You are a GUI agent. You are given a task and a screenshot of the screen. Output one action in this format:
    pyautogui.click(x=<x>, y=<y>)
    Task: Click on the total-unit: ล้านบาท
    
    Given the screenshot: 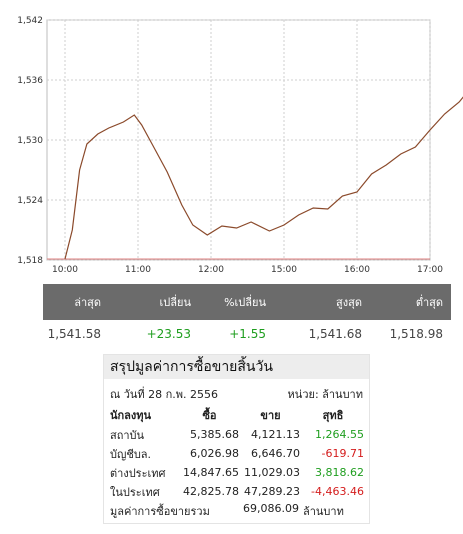 What is the action you would take?
    pyautogui.click(x=323, y=511)
    